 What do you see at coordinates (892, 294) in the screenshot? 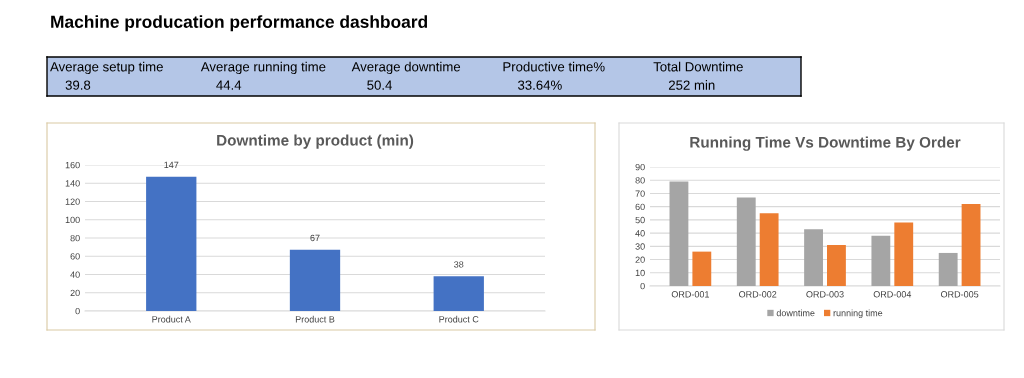
I see `x-tick-label: ORD-004` at bounding box center [892, 294].